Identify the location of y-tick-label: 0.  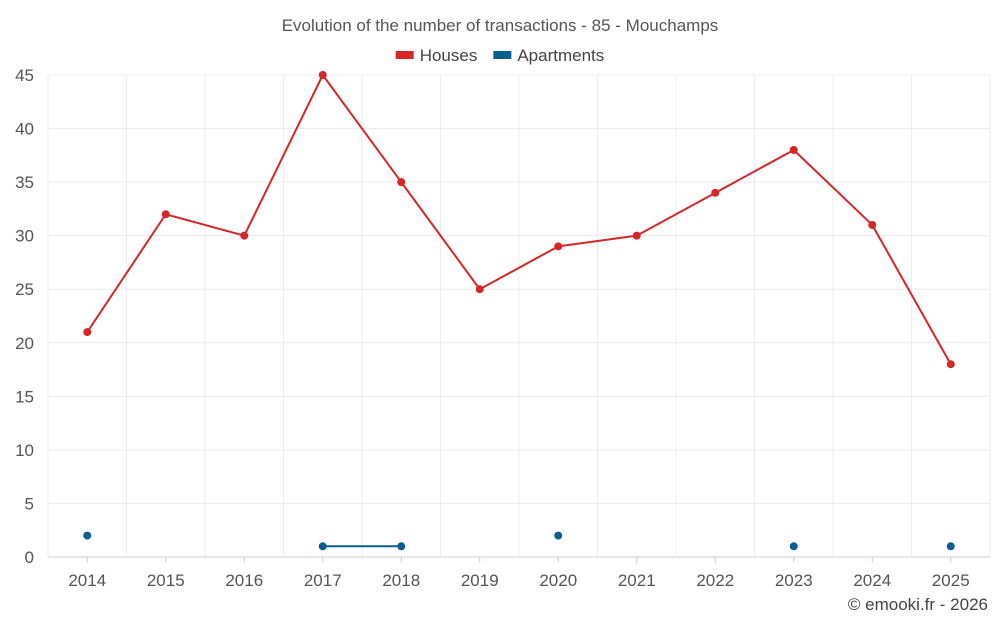
(29, 557).